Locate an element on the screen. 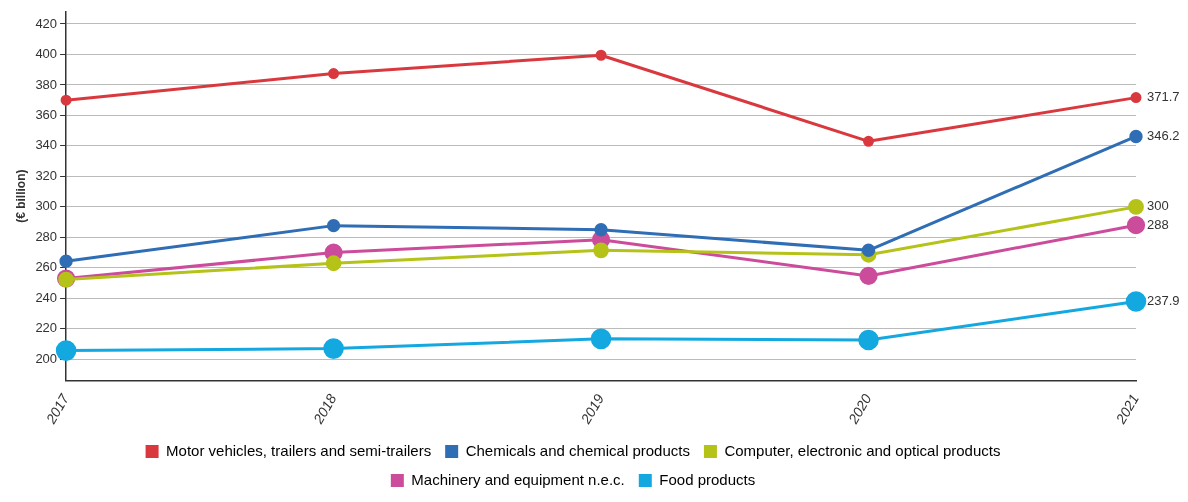 This screenshot has height=502, width=1188. y-tick-label: 240 is located at coordinates (46, 297).